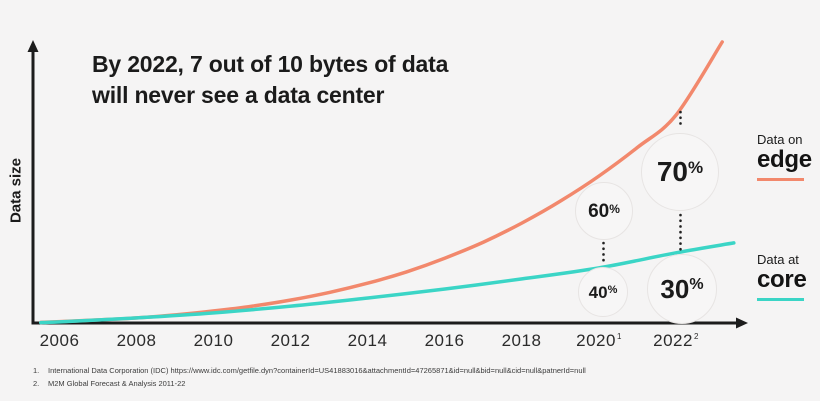  What do you see at coordinates (136, 340) in the screenshot?
I see `x-tick-2008: 2008` at bounding box center [136, 340].